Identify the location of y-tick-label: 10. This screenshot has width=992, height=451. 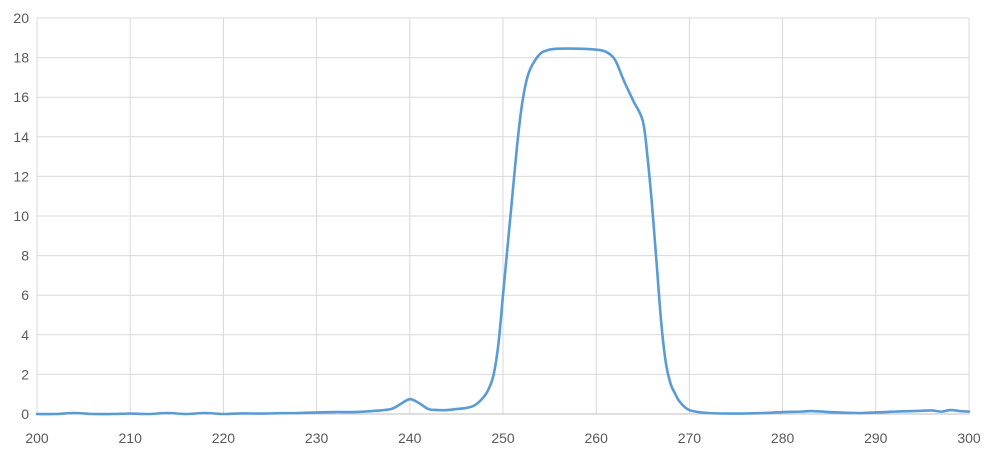
(21, 216).